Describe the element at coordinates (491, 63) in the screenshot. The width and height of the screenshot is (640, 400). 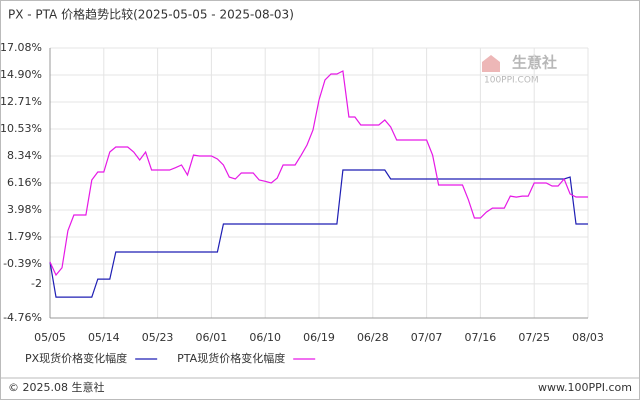
I see `watermark-icon` at that location.